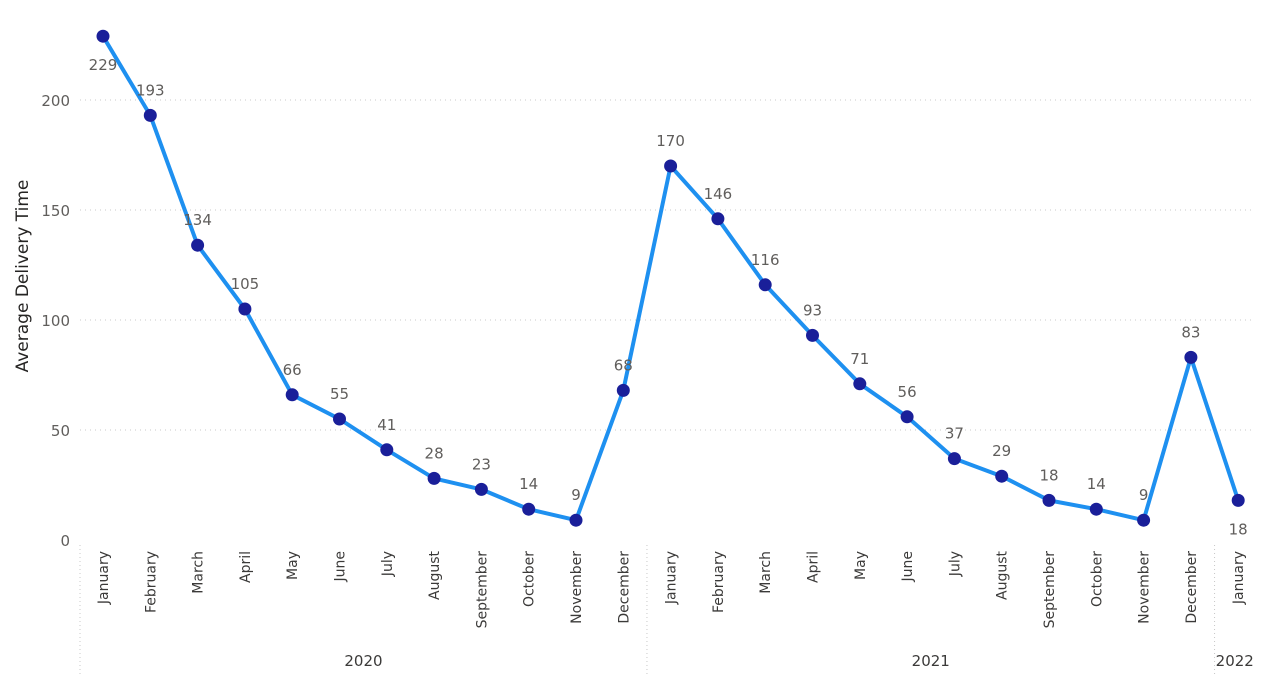 The height and width of the screenshot is (676, 1264). Describe the element at coordinates (954, 434) in the screenshot. I see `data-label: 37` at that location.